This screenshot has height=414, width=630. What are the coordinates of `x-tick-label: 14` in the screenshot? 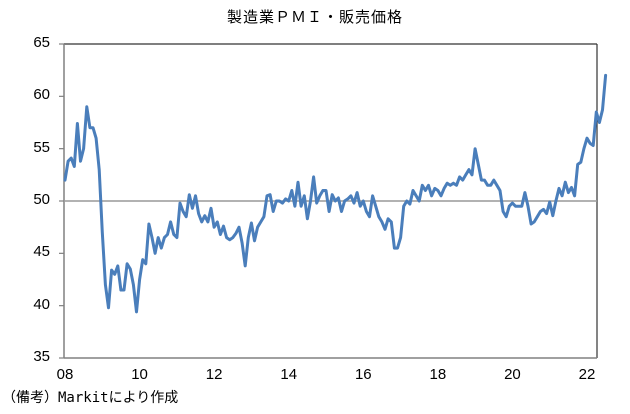 It's located at (289, 374).